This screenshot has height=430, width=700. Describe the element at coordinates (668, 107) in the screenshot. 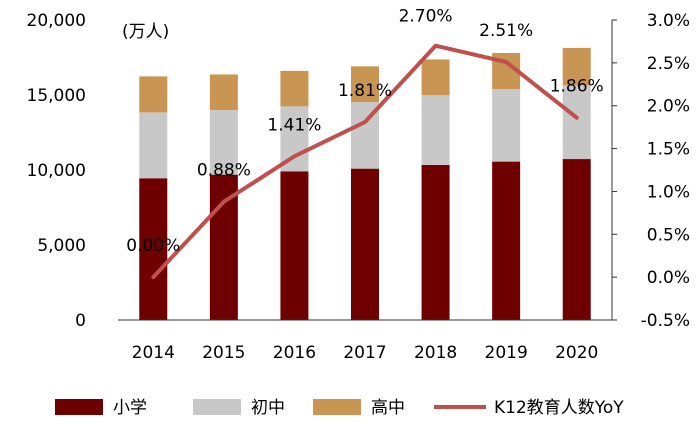

I see `right-y-tick-label: 2.0%` at that location.